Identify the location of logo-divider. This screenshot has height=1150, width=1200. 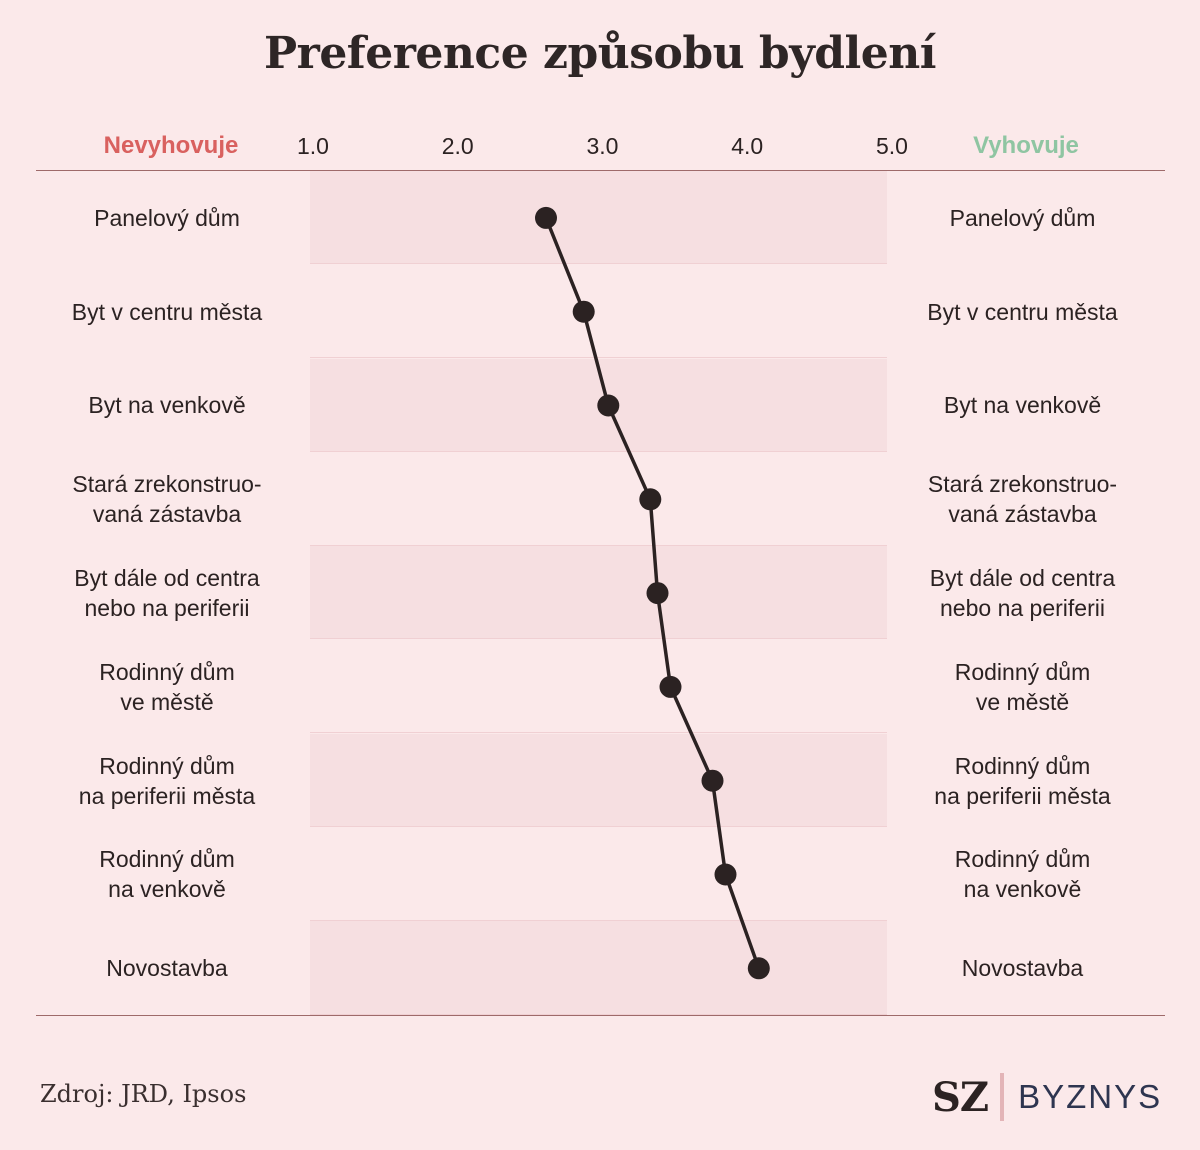
(1002, 1097).